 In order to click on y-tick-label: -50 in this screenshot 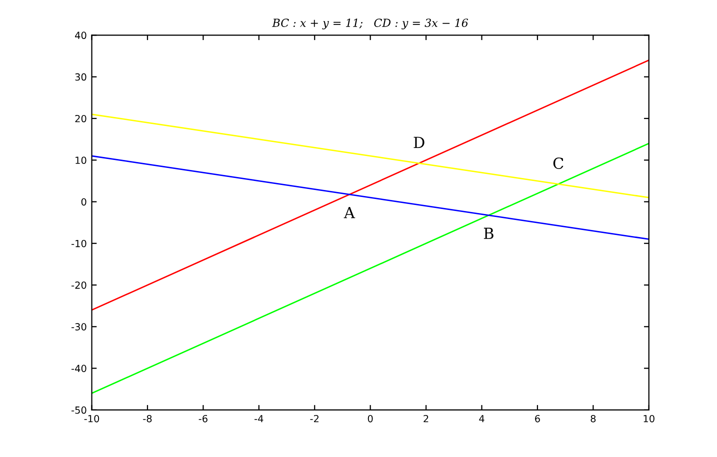, I will do `click(79, 410)`.